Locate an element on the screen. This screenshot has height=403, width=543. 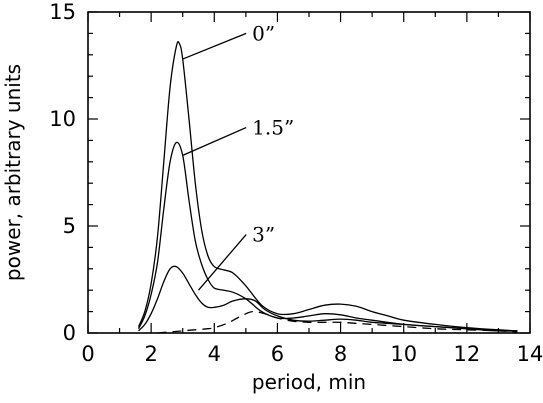
x-tick-label: 0 is located at coordinates (87, 354).